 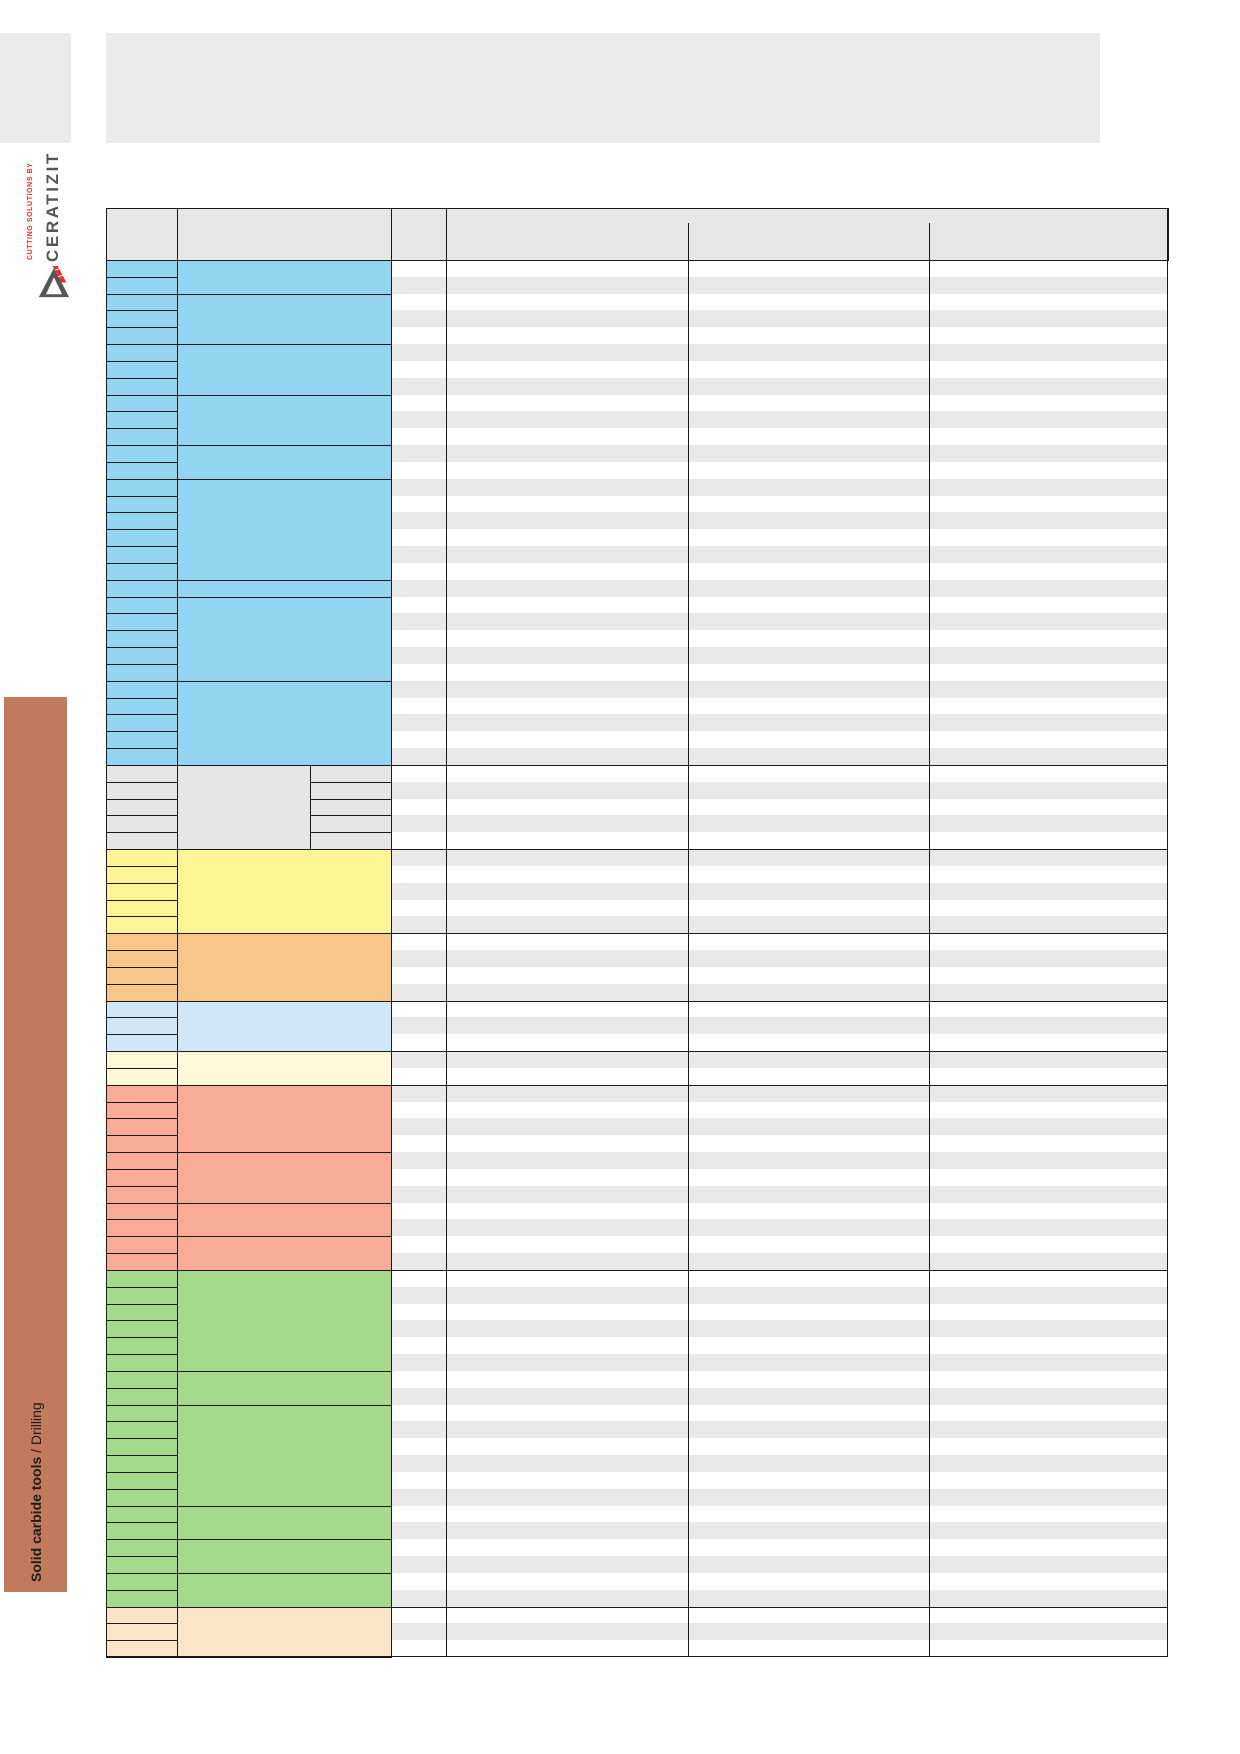 What do you see at coordinates (603, 88) in the screenshot?
I see `top-header-band` at bounding box center [603, 88].